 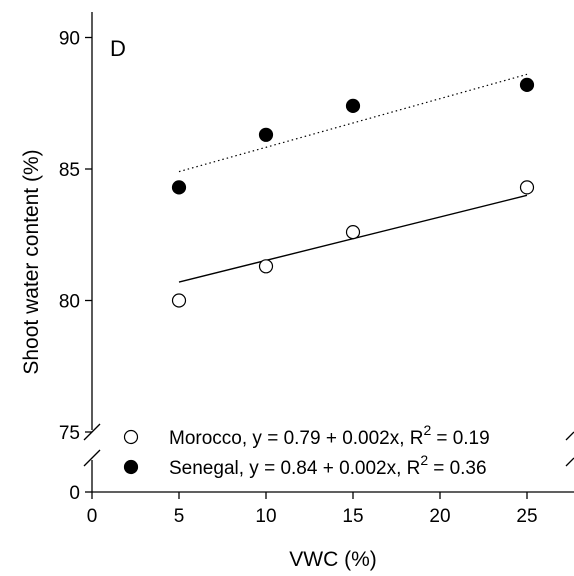 I want to click on y-tick-label: 80, so click(x=69, y=302).